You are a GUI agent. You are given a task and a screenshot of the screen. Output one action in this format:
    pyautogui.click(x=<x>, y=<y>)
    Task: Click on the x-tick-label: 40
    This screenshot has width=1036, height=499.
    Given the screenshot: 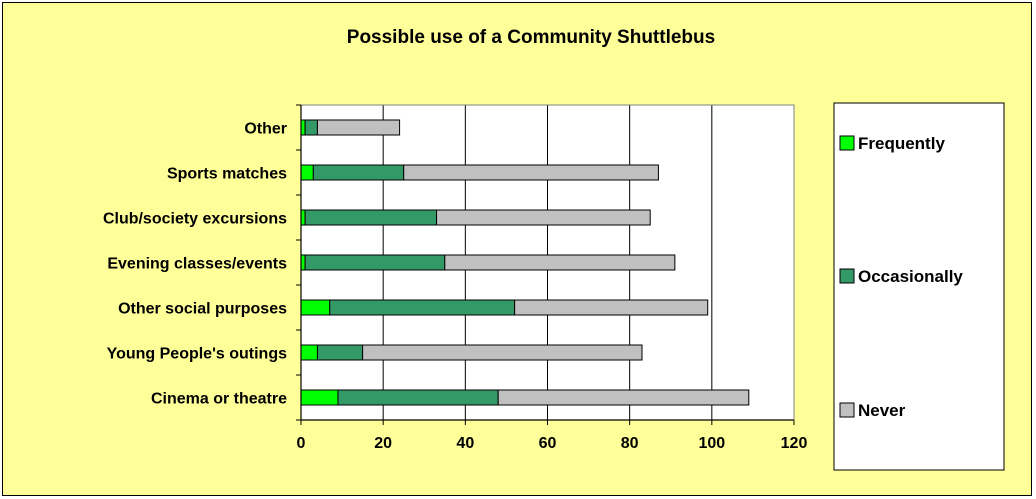 What is the action you would take?
    pyautogui.click(x=465, y=443)
    